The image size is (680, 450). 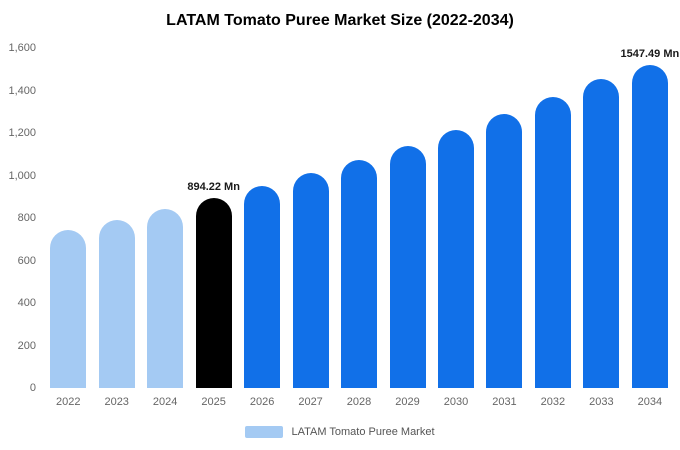 I want to click on y-tick-label-1,600: 1,600, so click(x=22, y=48).